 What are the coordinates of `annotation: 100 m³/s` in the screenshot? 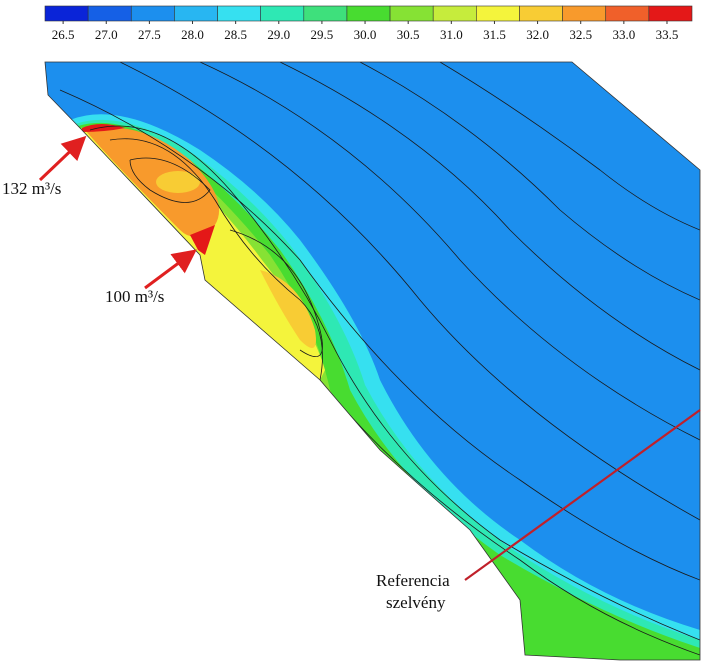 It's located at (134, 296).